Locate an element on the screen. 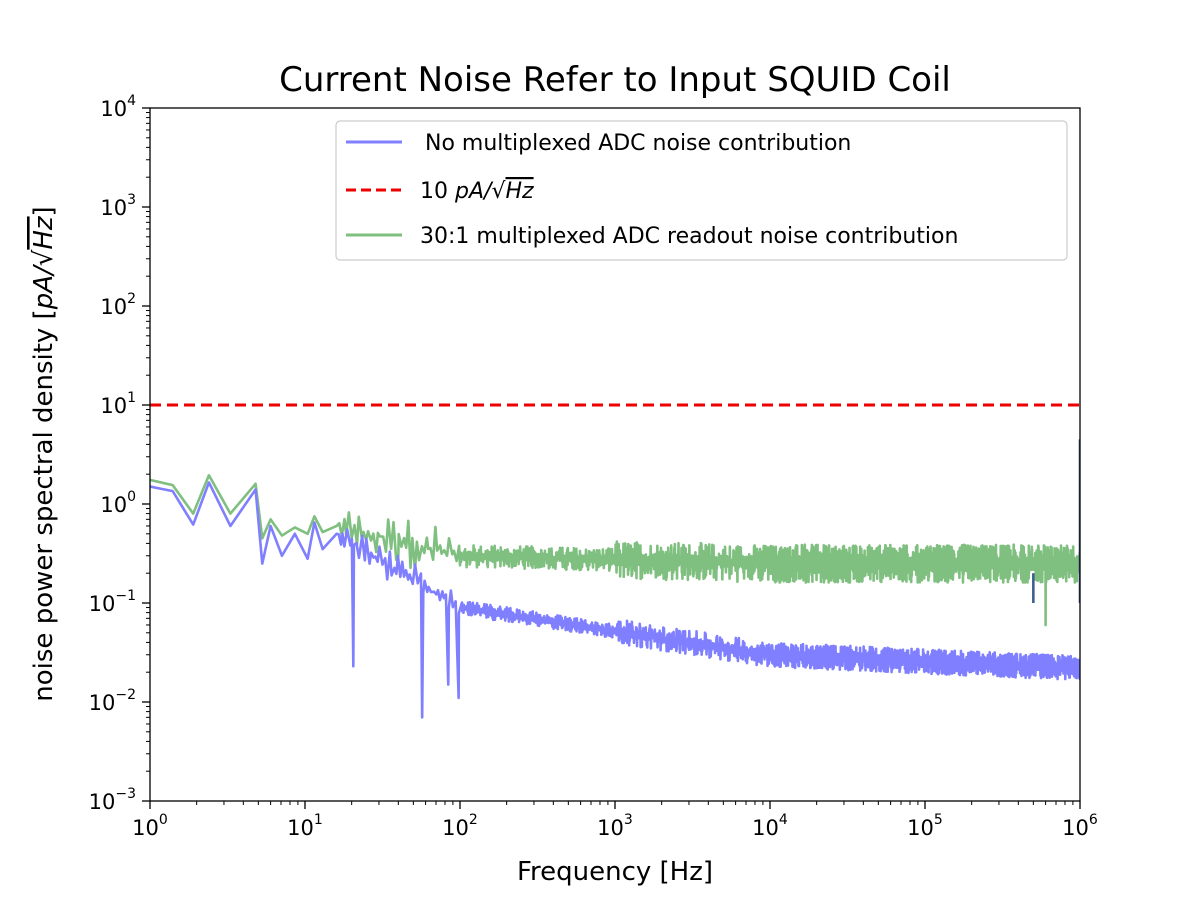  x-tick-label: 10⁴ is located at coordinates (770, 826).